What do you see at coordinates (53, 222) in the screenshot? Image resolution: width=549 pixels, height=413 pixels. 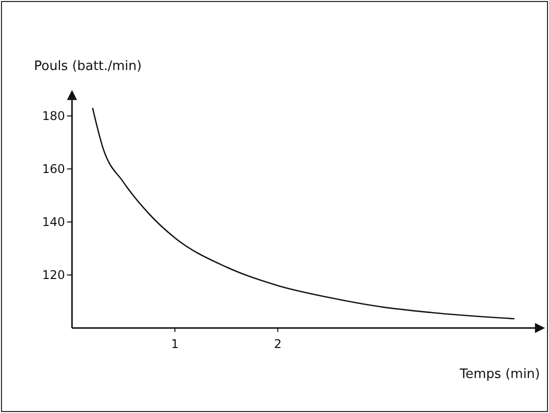 I see `y-tick-label: 140` at bounding box center [53, 222].